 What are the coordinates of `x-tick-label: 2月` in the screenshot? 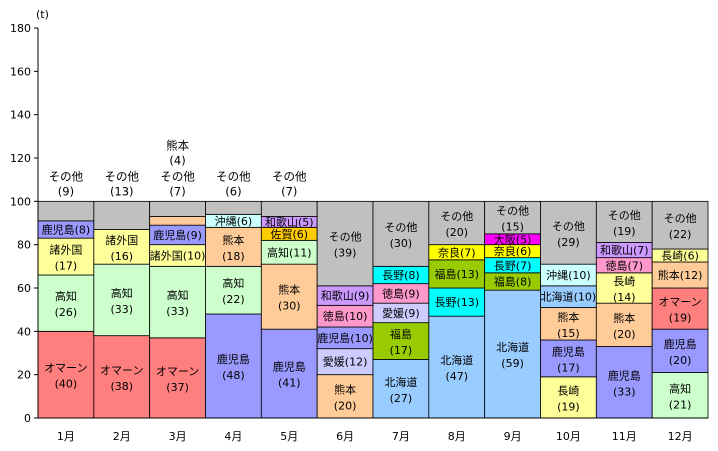 It's located at (122, 436).